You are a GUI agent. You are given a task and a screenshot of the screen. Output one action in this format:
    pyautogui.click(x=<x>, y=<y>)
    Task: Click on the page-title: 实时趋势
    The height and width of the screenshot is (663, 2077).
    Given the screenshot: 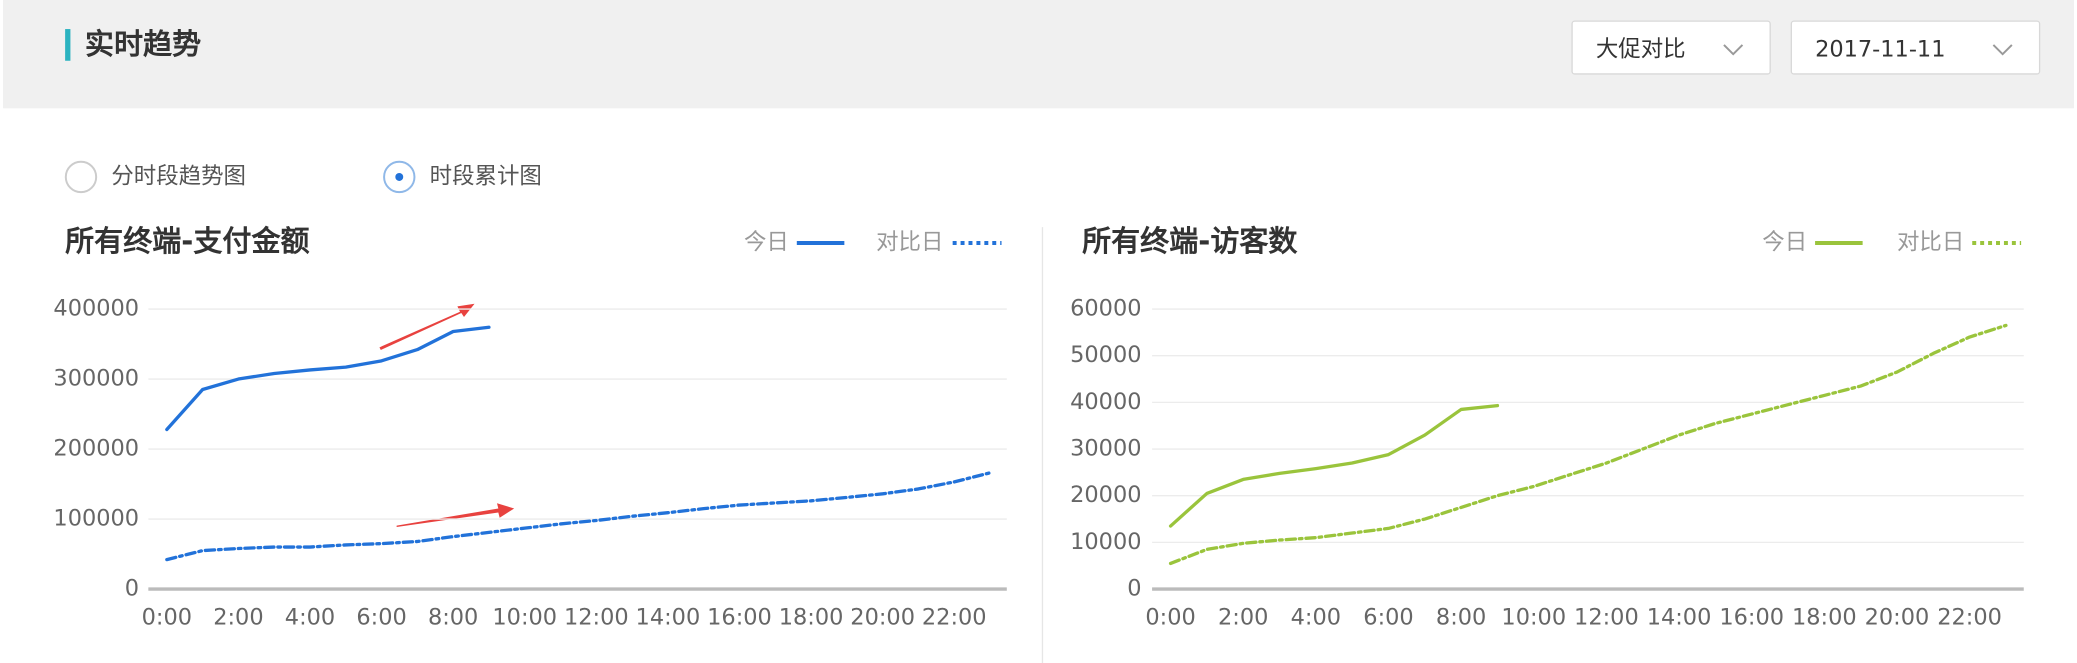 What is the action you would take?
    pyautogui.click(x=143, y=44)
    